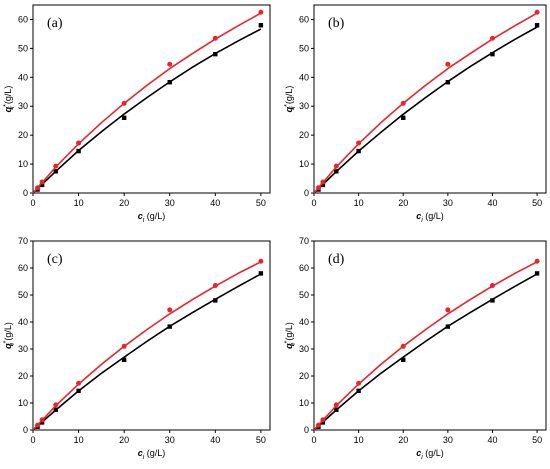  What do you see at coordinates (293, 107) in the screenshot?
I see `y-axis-subscript: i` at bounding box center [293, 107].